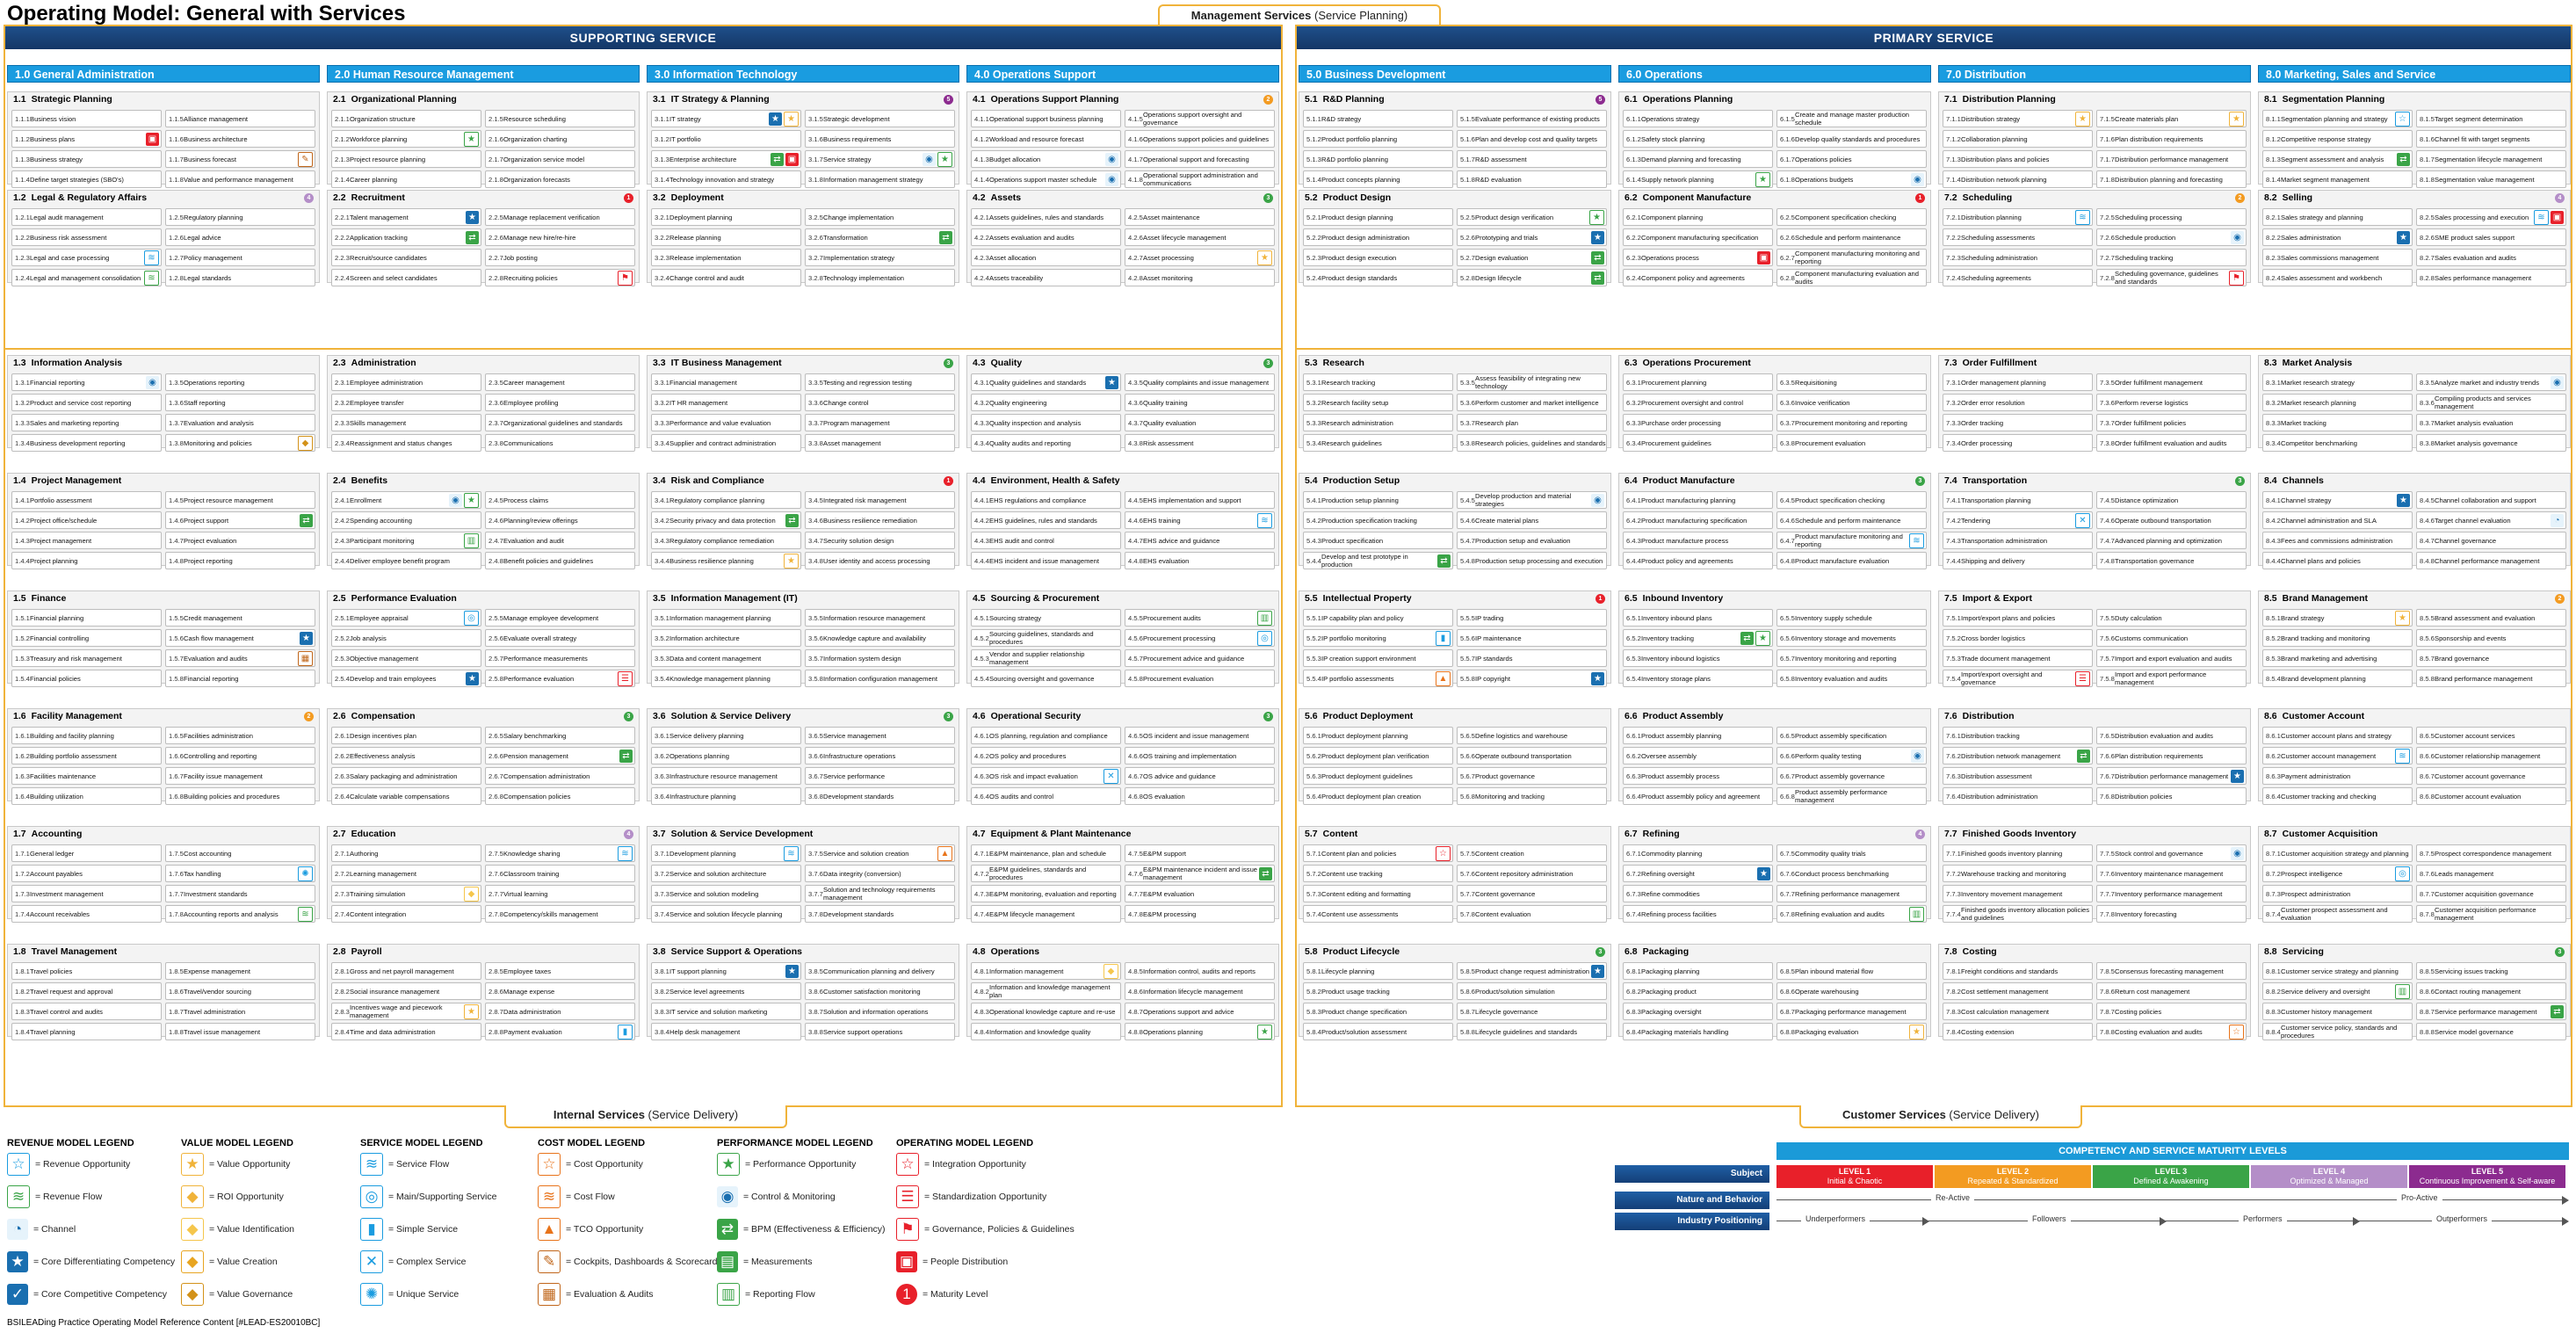 The width and height of the screenshot is (2576, 1333). Describe the element at coordinates (240, 1012) in the screenshot. I see `capability-item: 1.8.7 Travel administration` at that location.